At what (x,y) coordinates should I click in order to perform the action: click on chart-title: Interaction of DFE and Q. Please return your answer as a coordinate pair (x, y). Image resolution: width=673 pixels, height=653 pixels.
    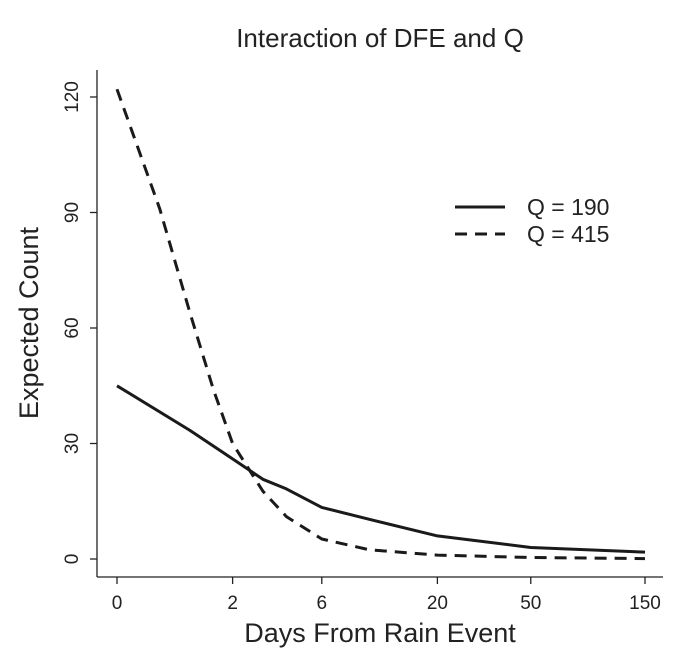
    Looking at the image, I should click on (380, 38).